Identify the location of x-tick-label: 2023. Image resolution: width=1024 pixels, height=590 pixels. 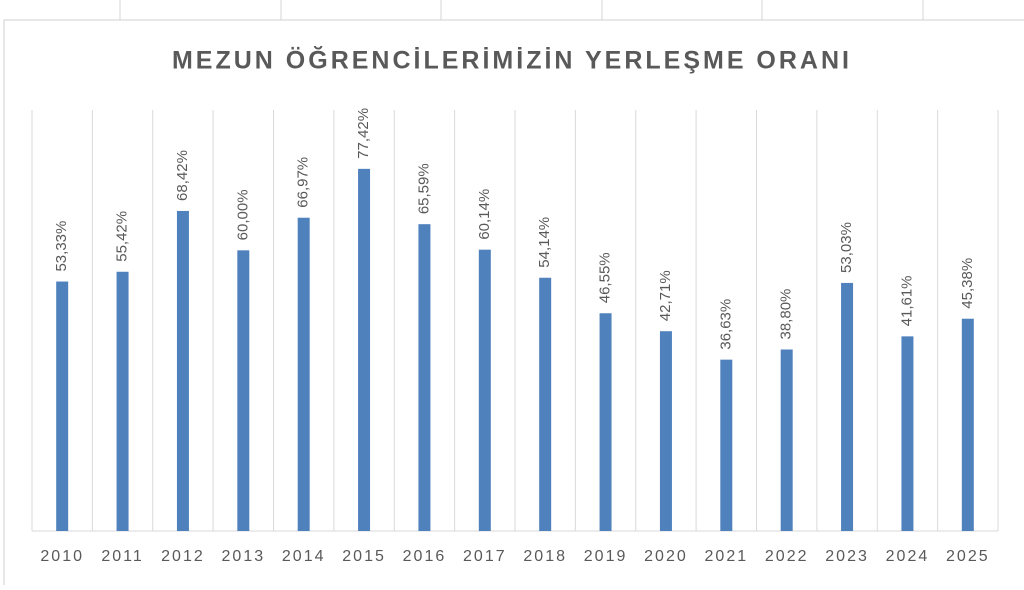
(847, 556).